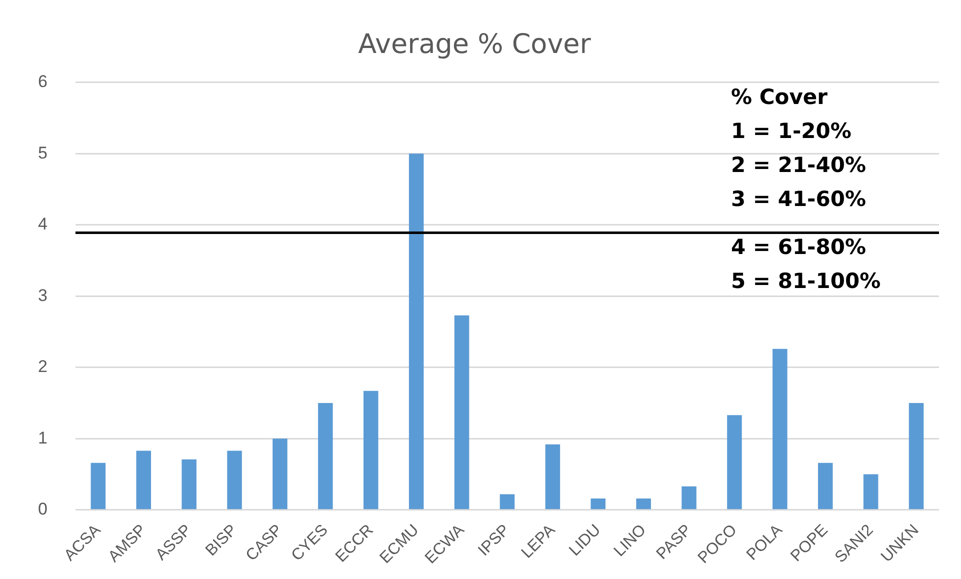 This screenshot has width=961, height=579. Describe the element at coordinates (43, 366) in the screenshot. I see `y-tick-label: 2` at that location.